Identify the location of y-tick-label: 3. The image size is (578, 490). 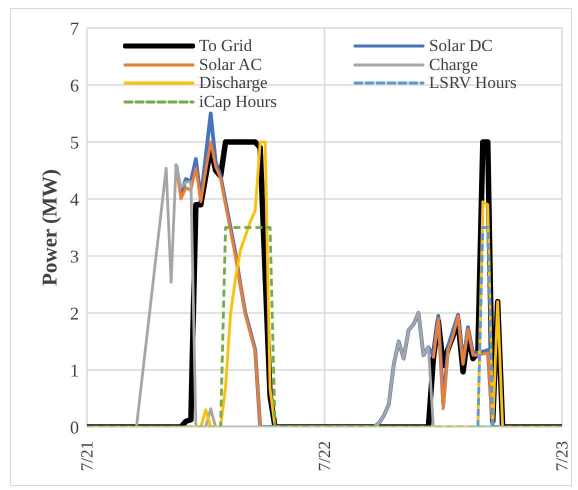
(74, 256).